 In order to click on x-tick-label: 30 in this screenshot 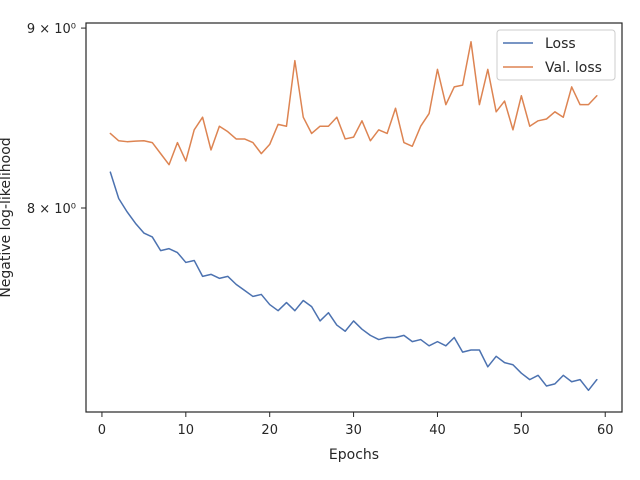, I will do `click(353, 430)`.